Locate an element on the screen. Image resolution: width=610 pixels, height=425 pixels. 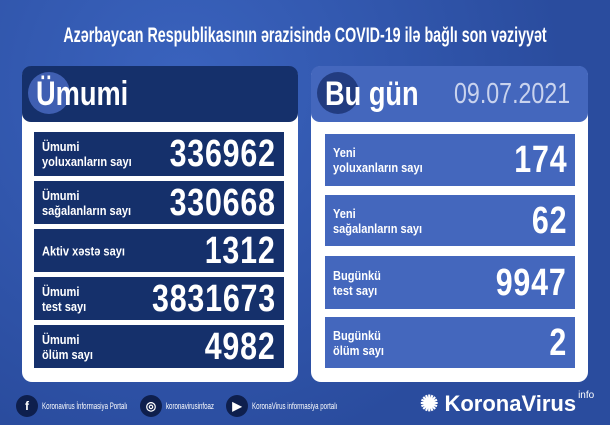
sun-virus-icon: ✺ is located at coordinates (429, 403).